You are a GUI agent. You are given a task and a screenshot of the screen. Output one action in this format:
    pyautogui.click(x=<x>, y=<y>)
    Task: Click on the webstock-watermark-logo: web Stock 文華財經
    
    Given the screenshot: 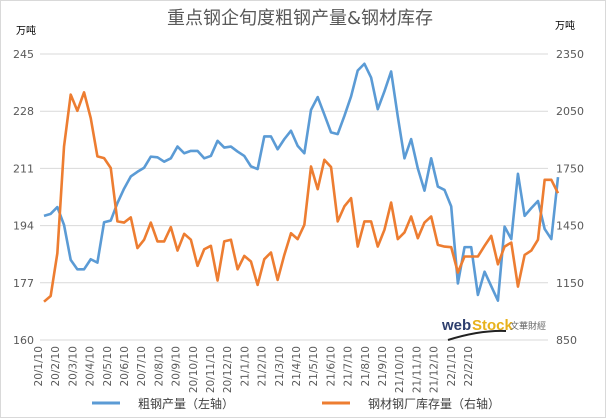 What is the action you would take?
    pyautogui.click(x=493, y=329)
    